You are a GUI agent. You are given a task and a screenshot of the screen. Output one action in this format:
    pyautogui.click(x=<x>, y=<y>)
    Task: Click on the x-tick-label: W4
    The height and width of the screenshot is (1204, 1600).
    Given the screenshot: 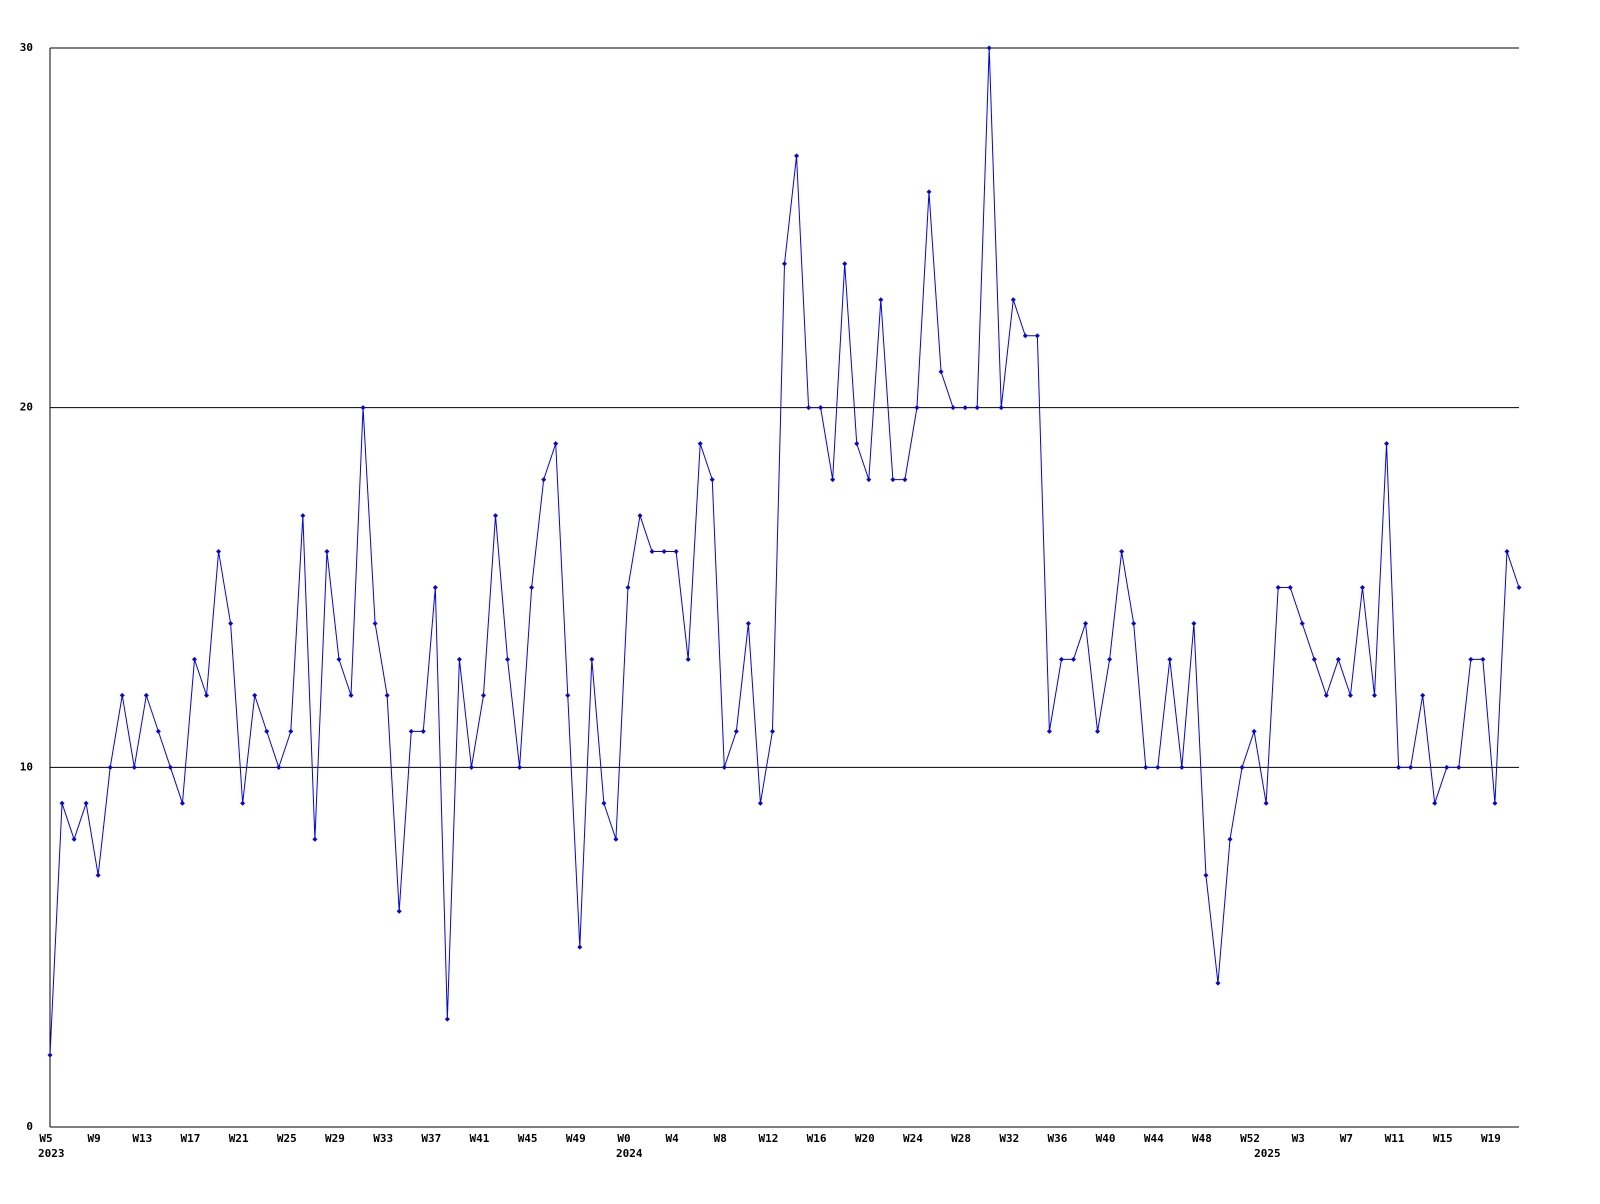 What is the action you would take?
    pyautogui.click(x=673, y=1138)
    